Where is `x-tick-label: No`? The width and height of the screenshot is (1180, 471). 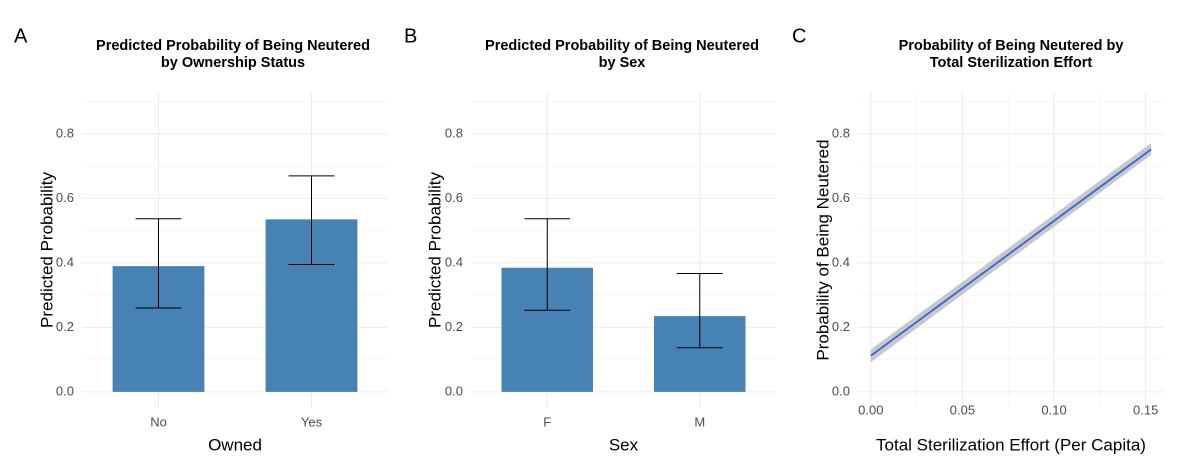
x-tick-label: No is located at coordinates (158, 421).